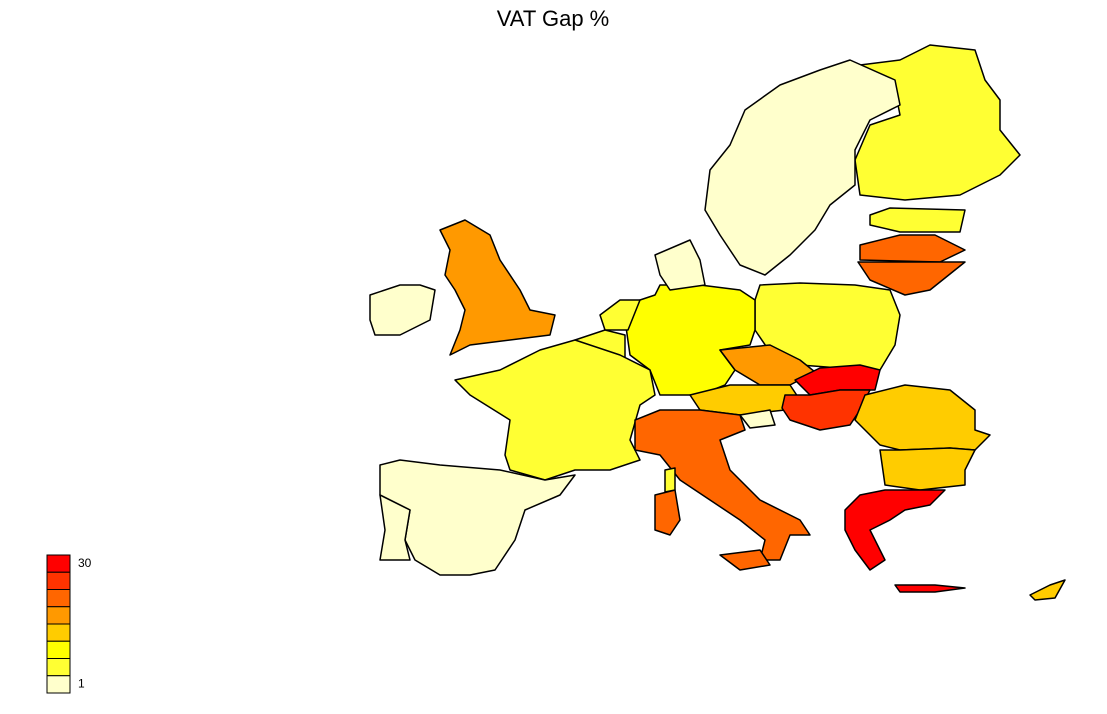 This screenshot has width=1107, height=714. Describe the element at coordinates (927, 469) in the screenshot. I see `bulgaria` at that location.